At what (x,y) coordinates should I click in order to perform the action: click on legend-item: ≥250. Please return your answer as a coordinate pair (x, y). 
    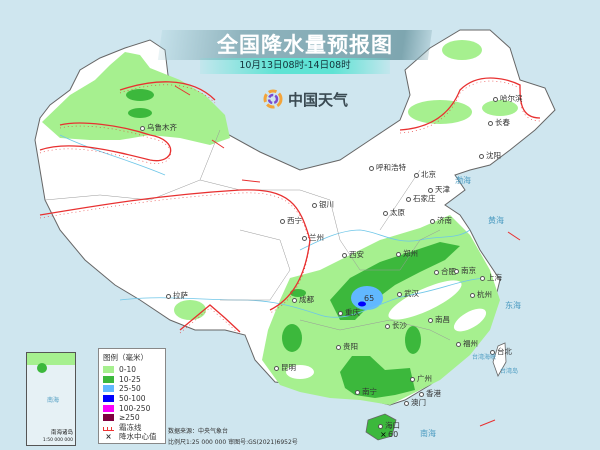
    Looking at the image, I should click on (132, 418).